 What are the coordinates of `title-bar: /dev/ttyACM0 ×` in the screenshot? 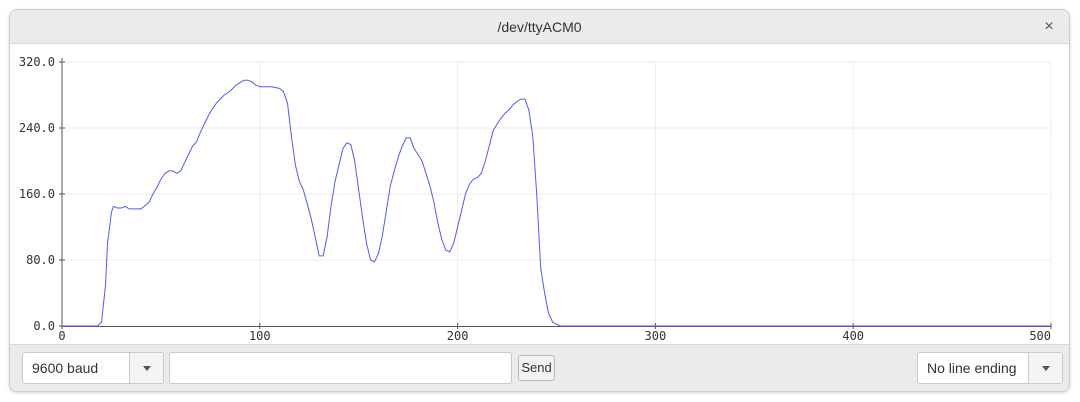 It's located at (539, 27).